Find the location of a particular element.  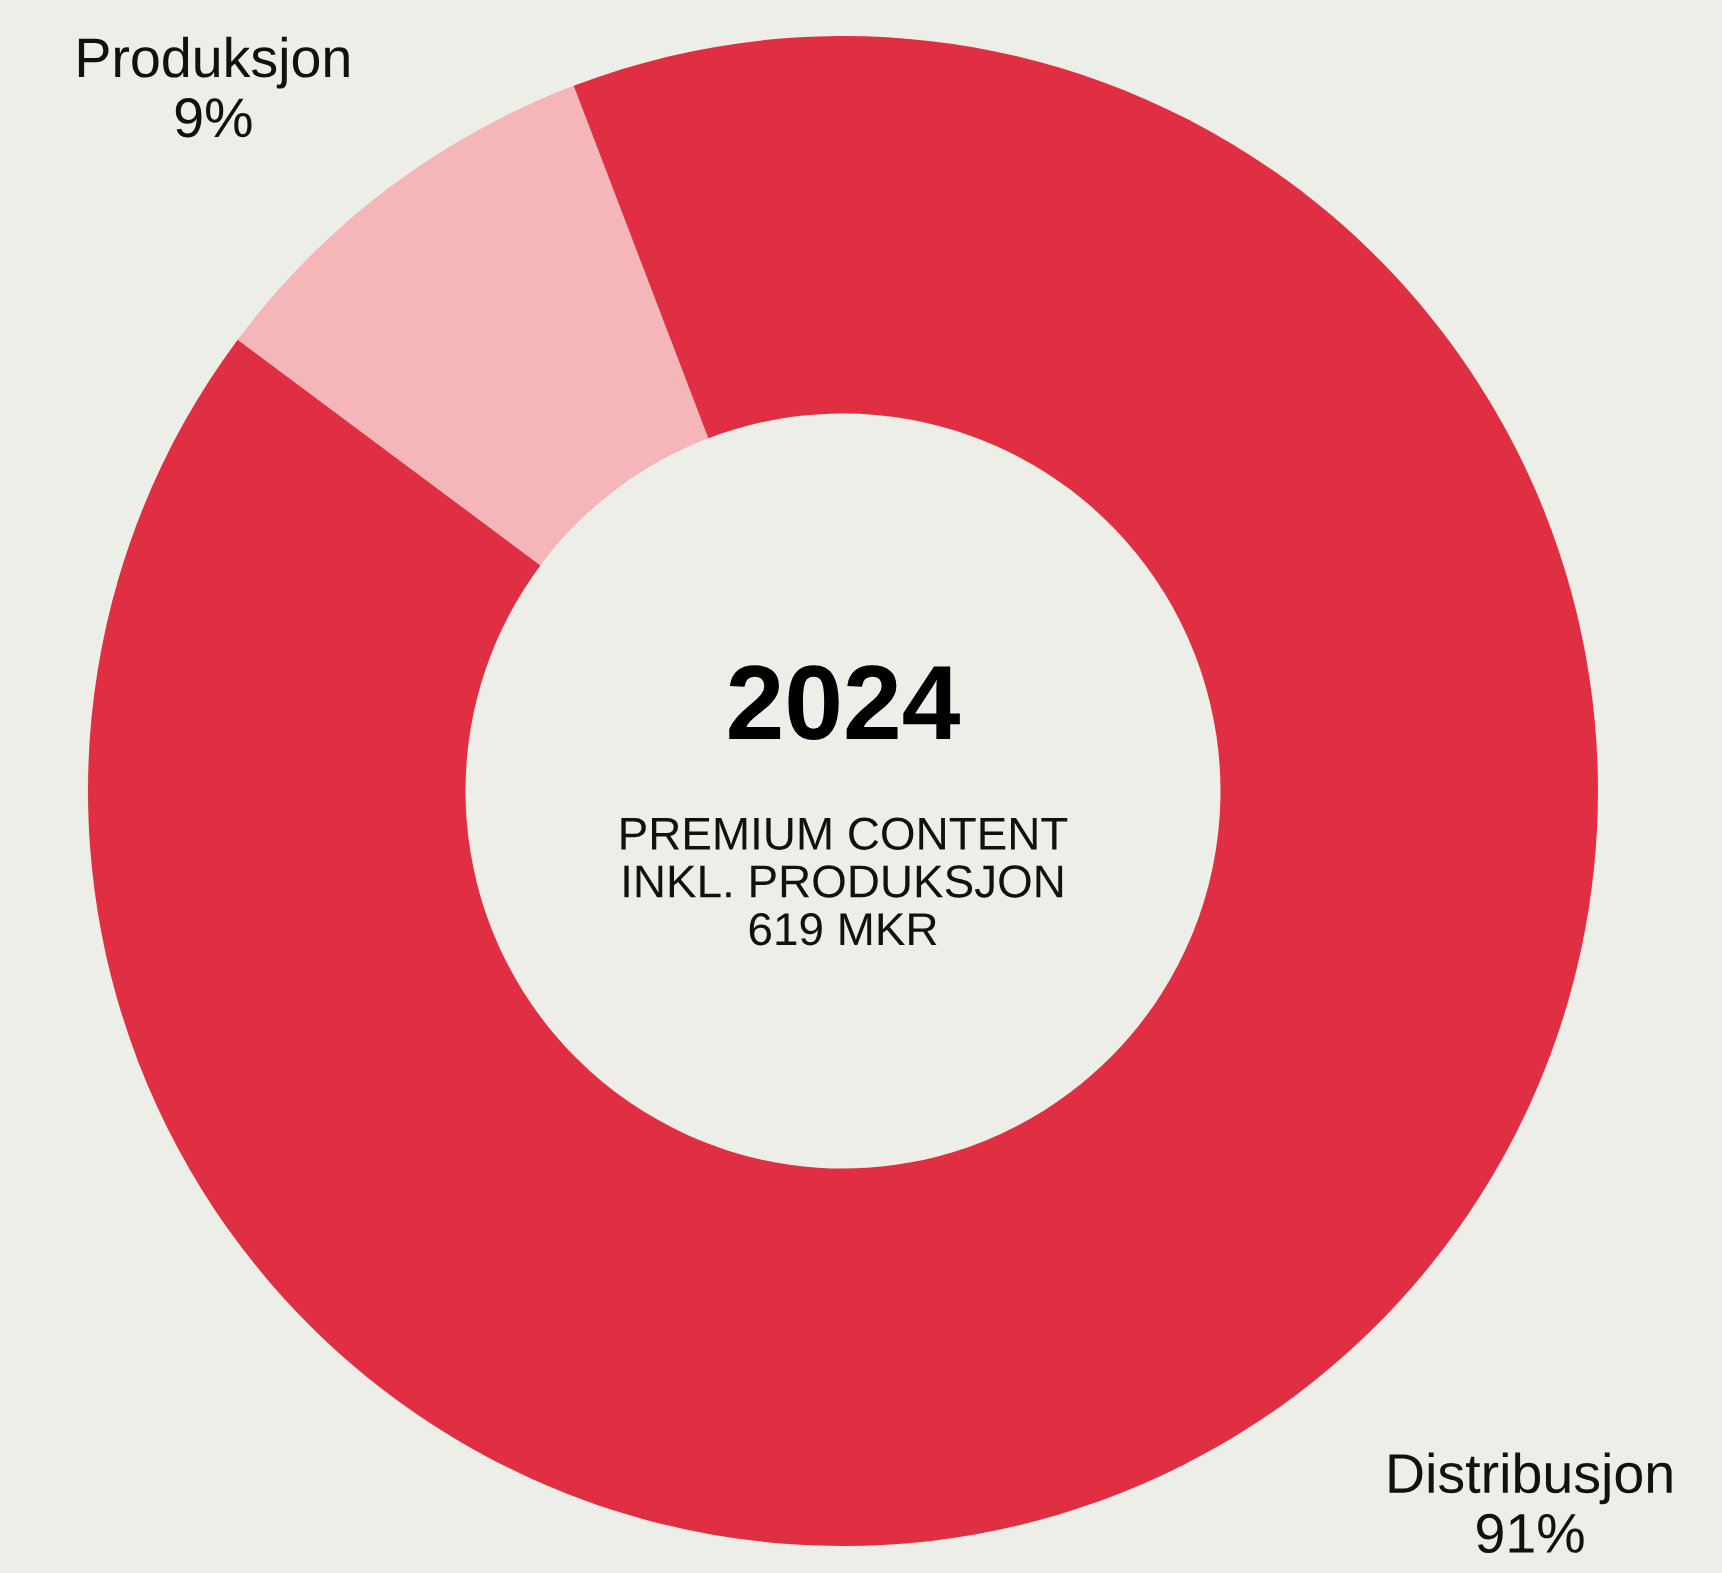

text: 2024 is located at coordinates (844, 703).